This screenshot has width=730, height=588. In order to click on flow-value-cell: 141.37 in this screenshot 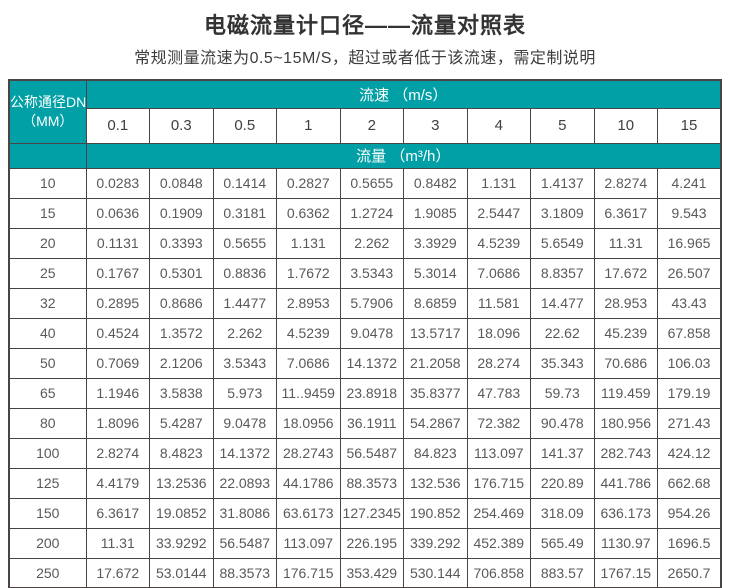, I will do `click(562, 453)`.